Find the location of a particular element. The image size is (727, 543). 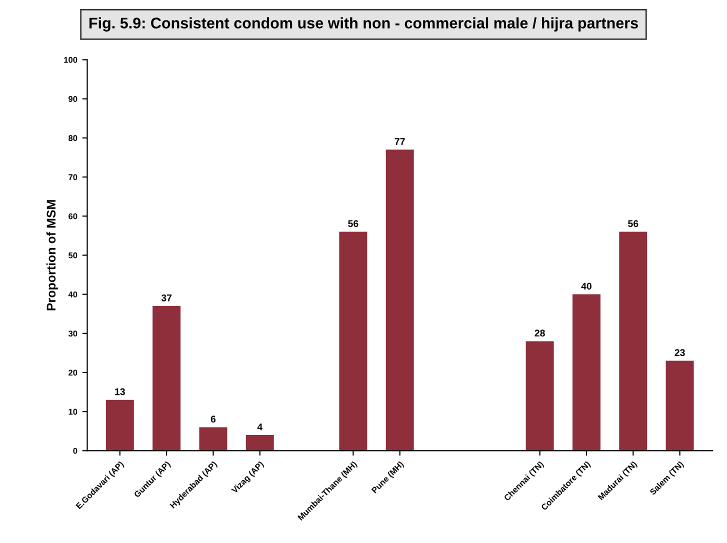

data-label: 13 is located at coordinates (120, 392).